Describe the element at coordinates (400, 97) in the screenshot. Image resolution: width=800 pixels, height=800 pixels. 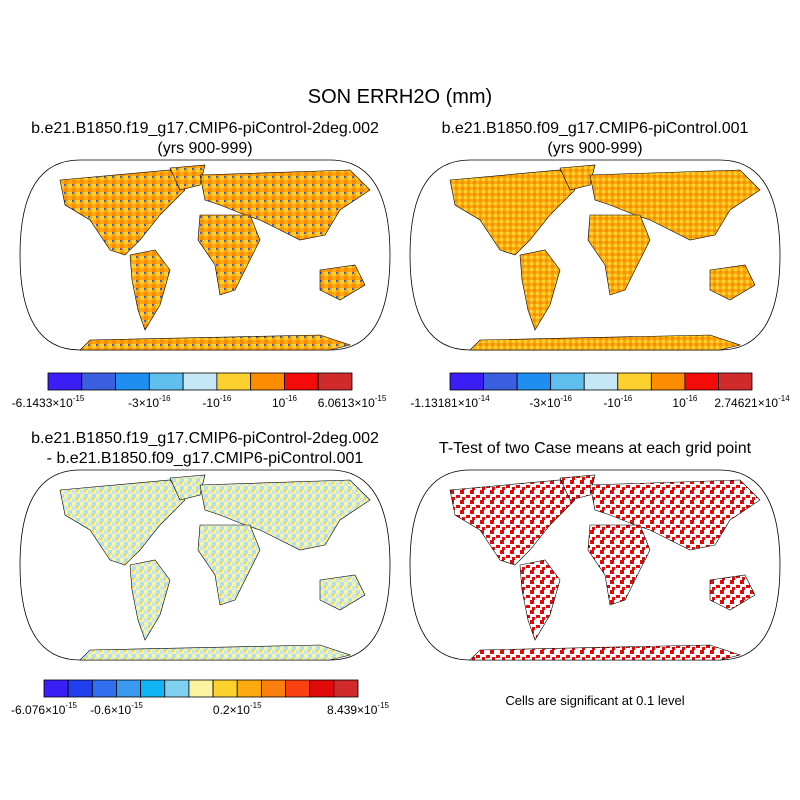
I see `figure-title: SON ERRH2O (mm)` at that location.